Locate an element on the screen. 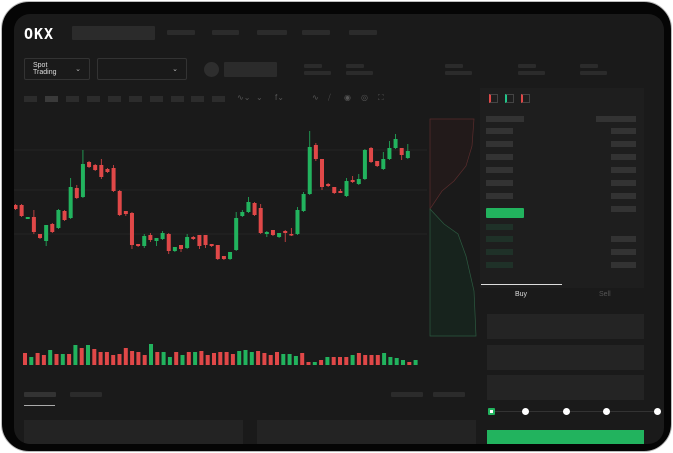 This screenshot has width=673, height=453. trading-mode-dropdown: Spot Trading ⌄ is located at coordinates (57, 69).